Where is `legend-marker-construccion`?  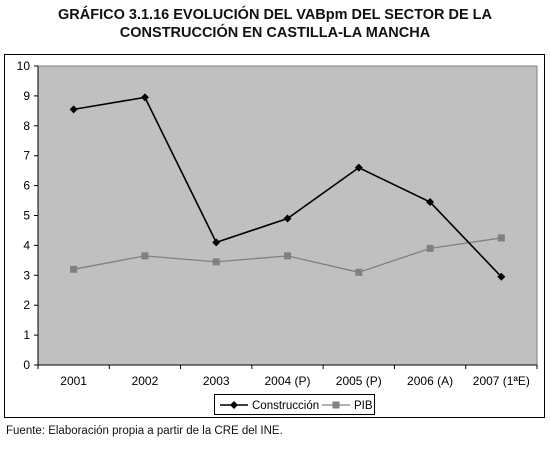 legend-marker-construccion is located at coordinates (234, 405).